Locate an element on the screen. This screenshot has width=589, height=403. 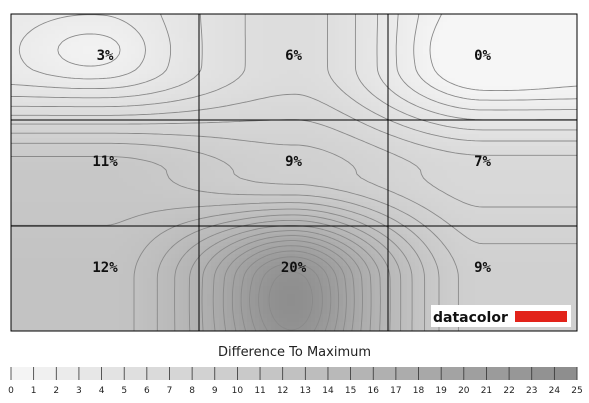
cell-value-label: 12% is located at coordinates (105, 268).